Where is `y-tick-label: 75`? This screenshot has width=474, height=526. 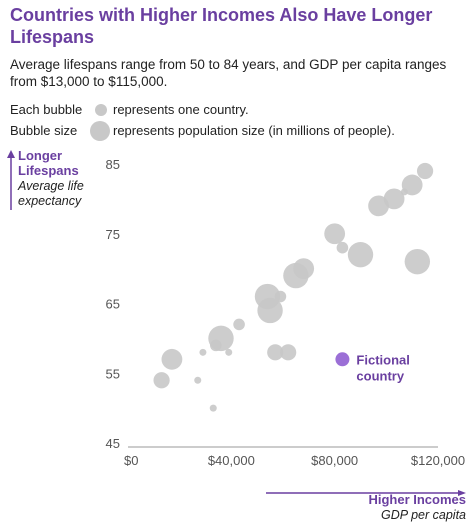
y-tick-label: 75 is located at coordinates (113, 234).